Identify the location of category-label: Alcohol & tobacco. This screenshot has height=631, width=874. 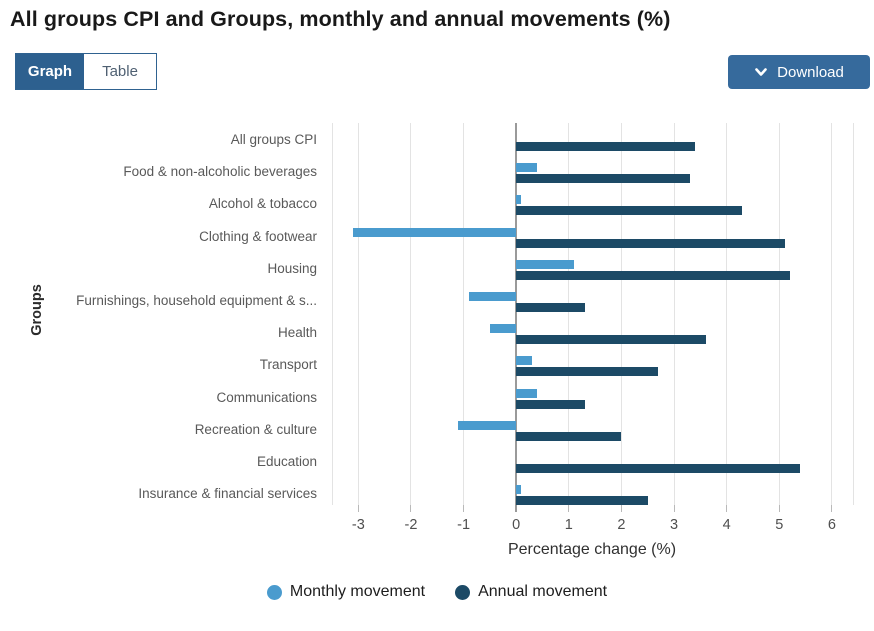
(262, 204).